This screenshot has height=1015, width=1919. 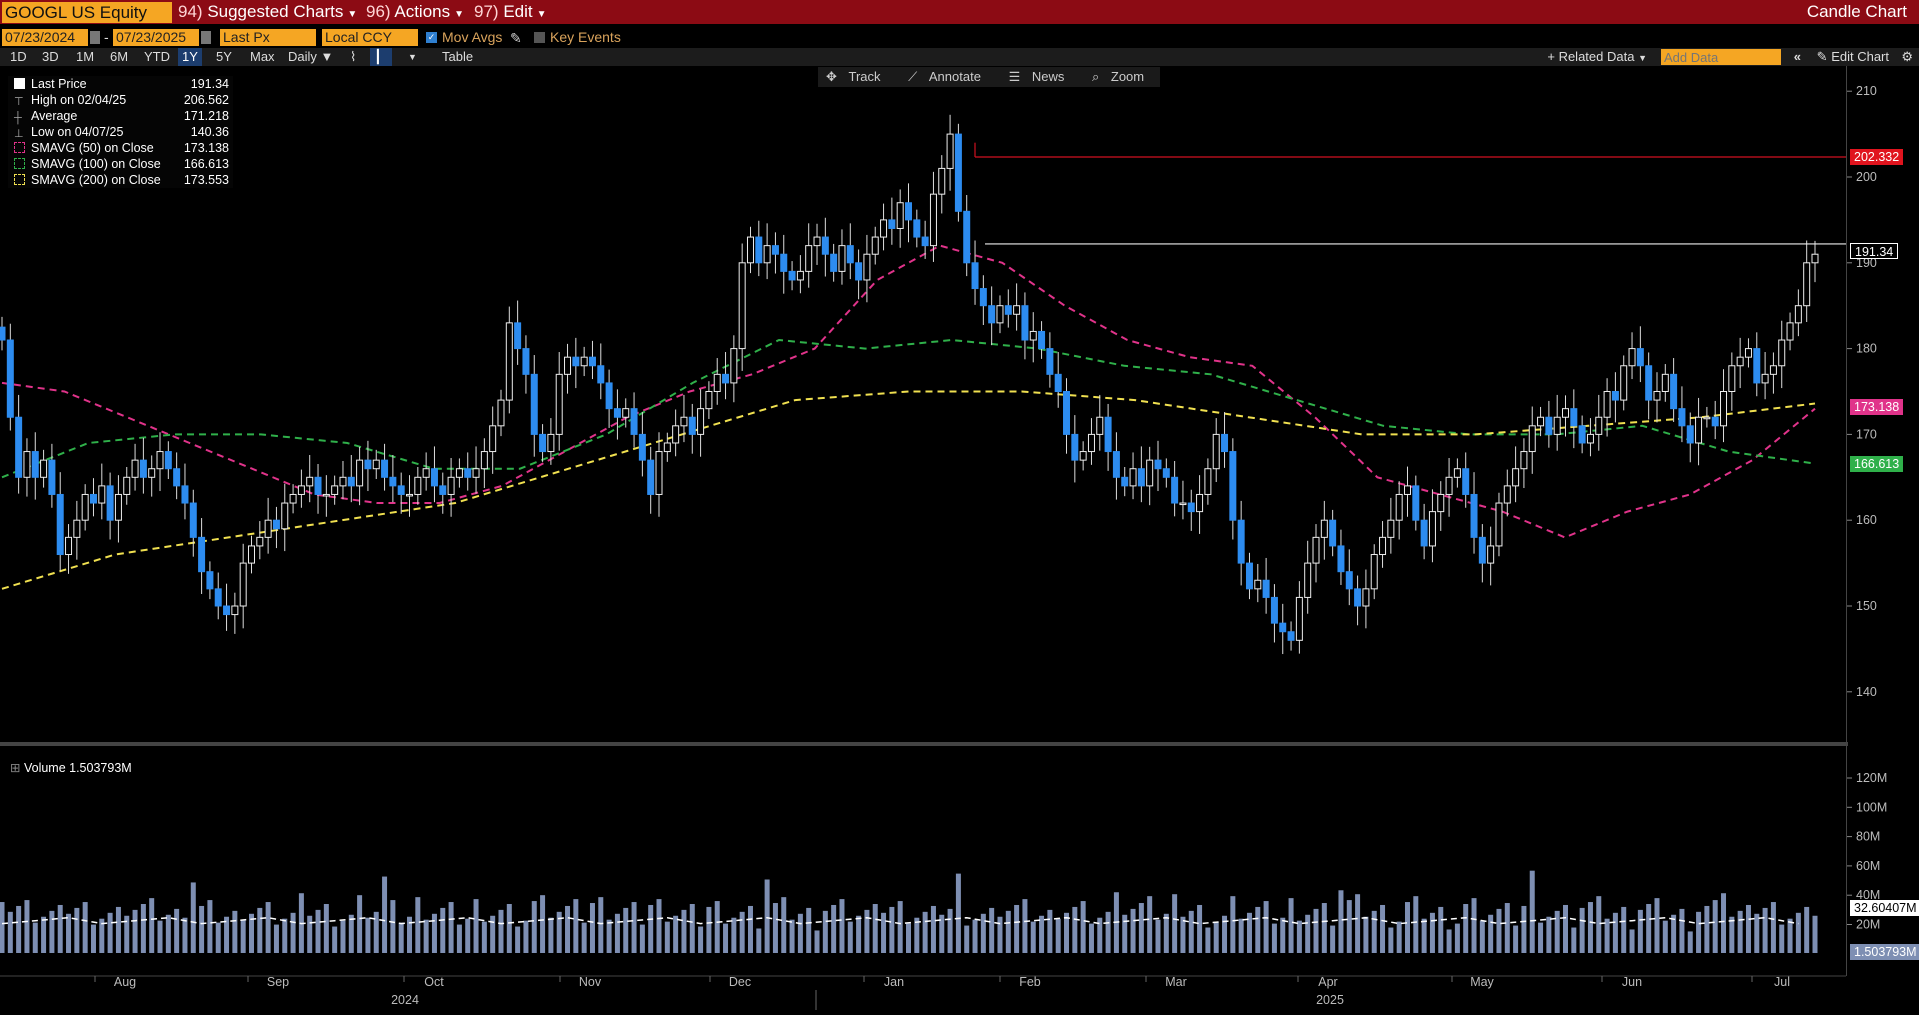 I want to click on edit-chart-button: ✎ Edit Chart, so click(x=1852, y=56).